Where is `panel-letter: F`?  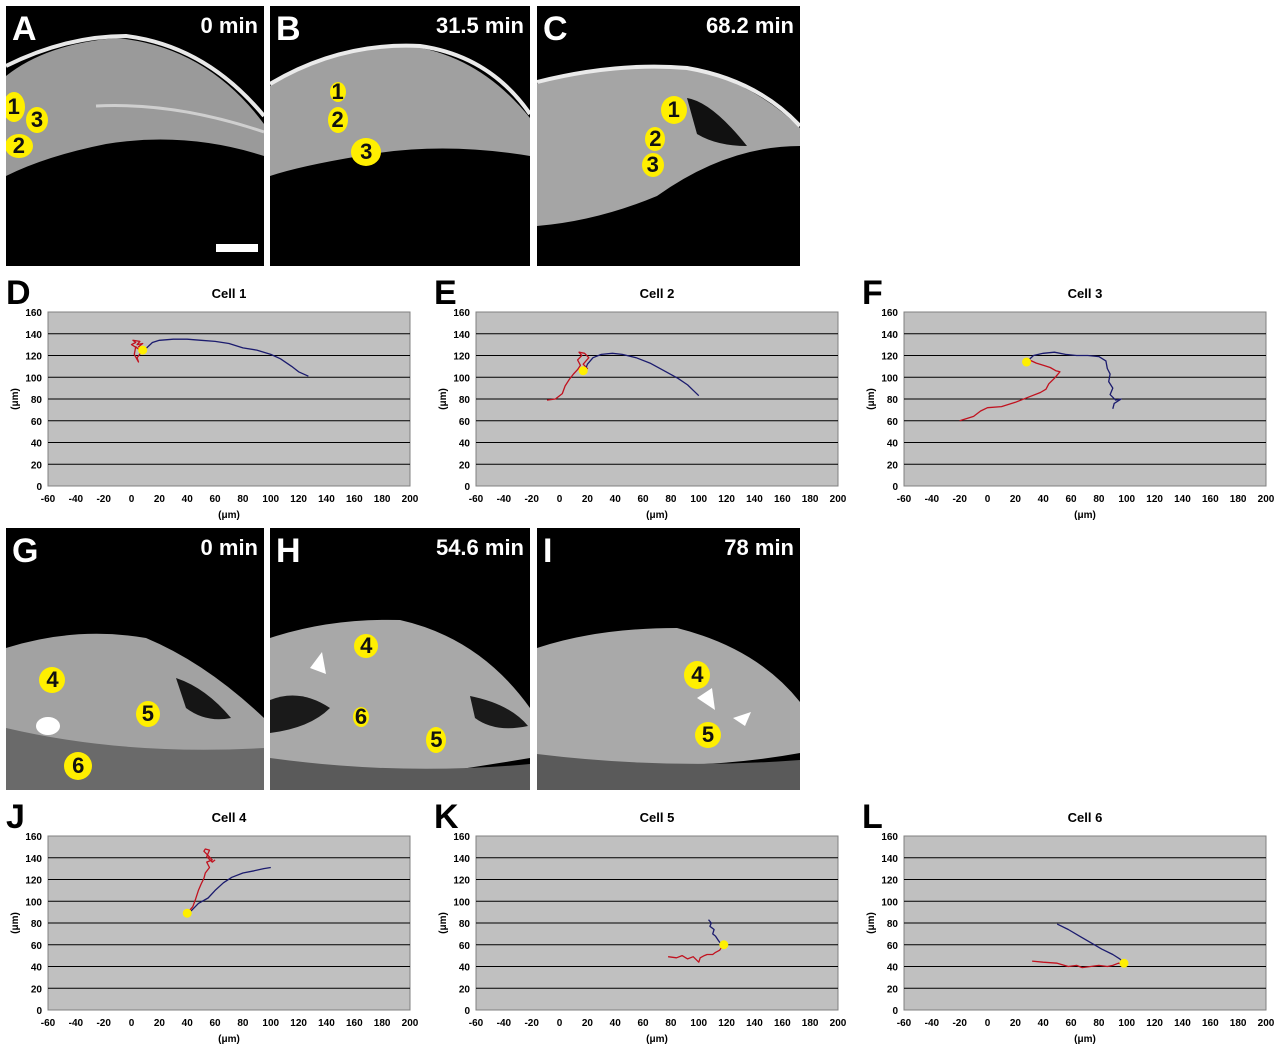
panel-letter: F is located at coordinates (872, 293).